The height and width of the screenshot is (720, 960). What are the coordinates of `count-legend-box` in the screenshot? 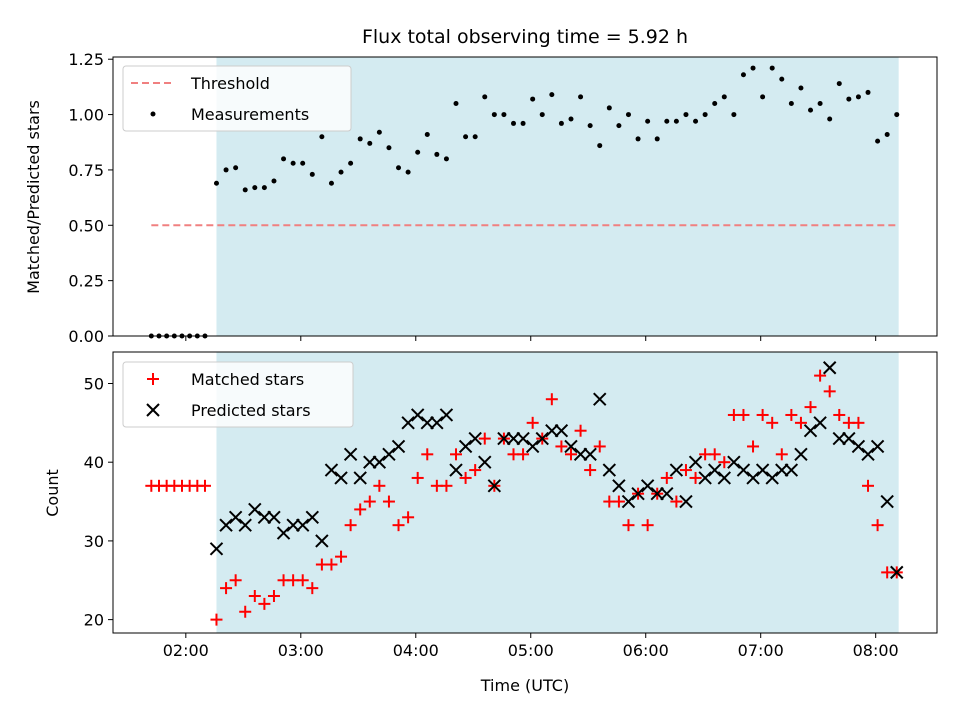 It's located at (238, 394).